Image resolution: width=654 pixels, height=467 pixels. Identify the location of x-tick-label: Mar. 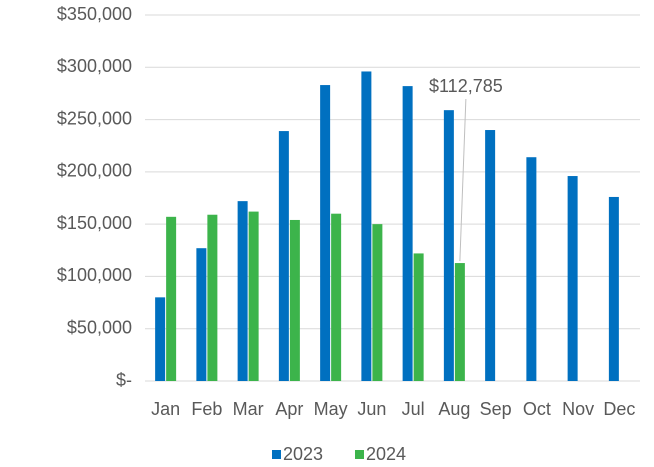
(248, 409).